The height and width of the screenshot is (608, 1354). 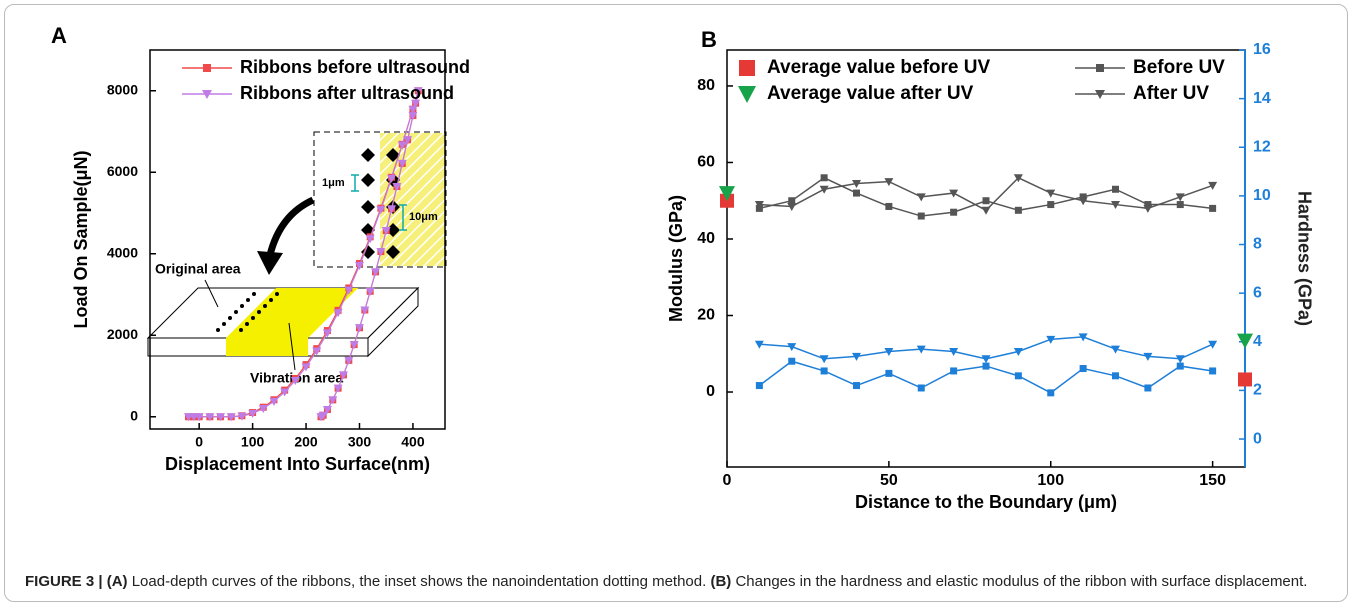 What do you see at coordinates (878, 67) in the screenshot?
I see `legend-label: Average value before UV` at bounding box center [878, 67].